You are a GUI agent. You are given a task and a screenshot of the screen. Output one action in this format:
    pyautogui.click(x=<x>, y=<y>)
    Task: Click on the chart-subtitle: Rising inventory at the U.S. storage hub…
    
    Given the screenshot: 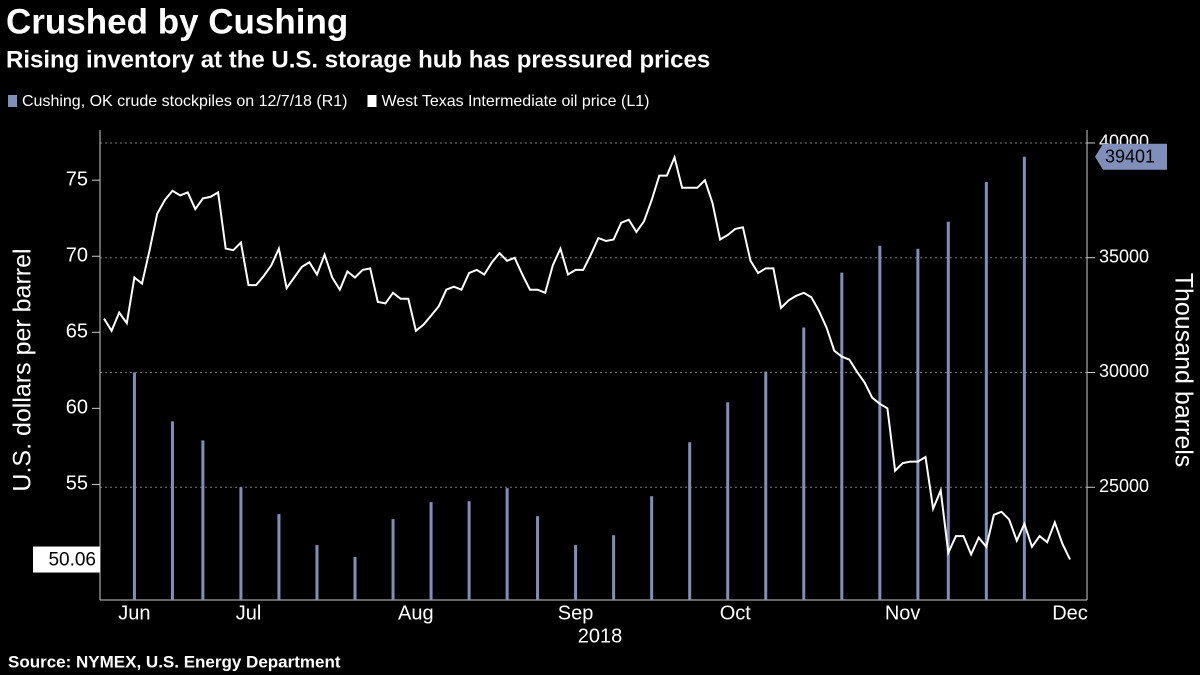 What is the action you would take?
    pyautogui.click(x=358, y=59)
    